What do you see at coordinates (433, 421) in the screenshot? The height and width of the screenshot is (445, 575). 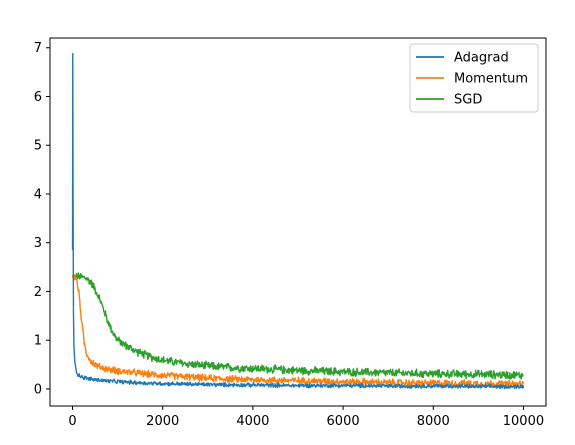 I see `x-tick-label: 8000` at bounding box center [433, 421].